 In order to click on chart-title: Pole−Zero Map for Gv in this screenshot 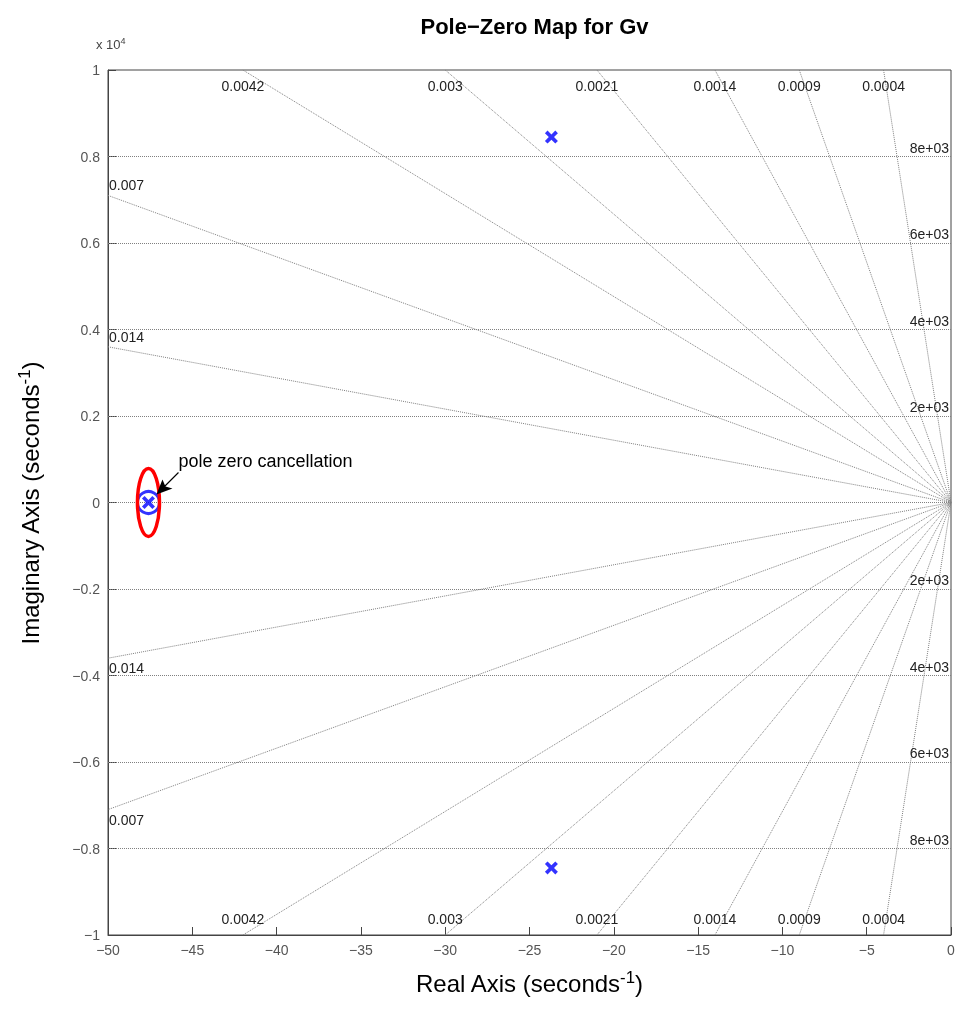, I will do `click(535, 26)`.